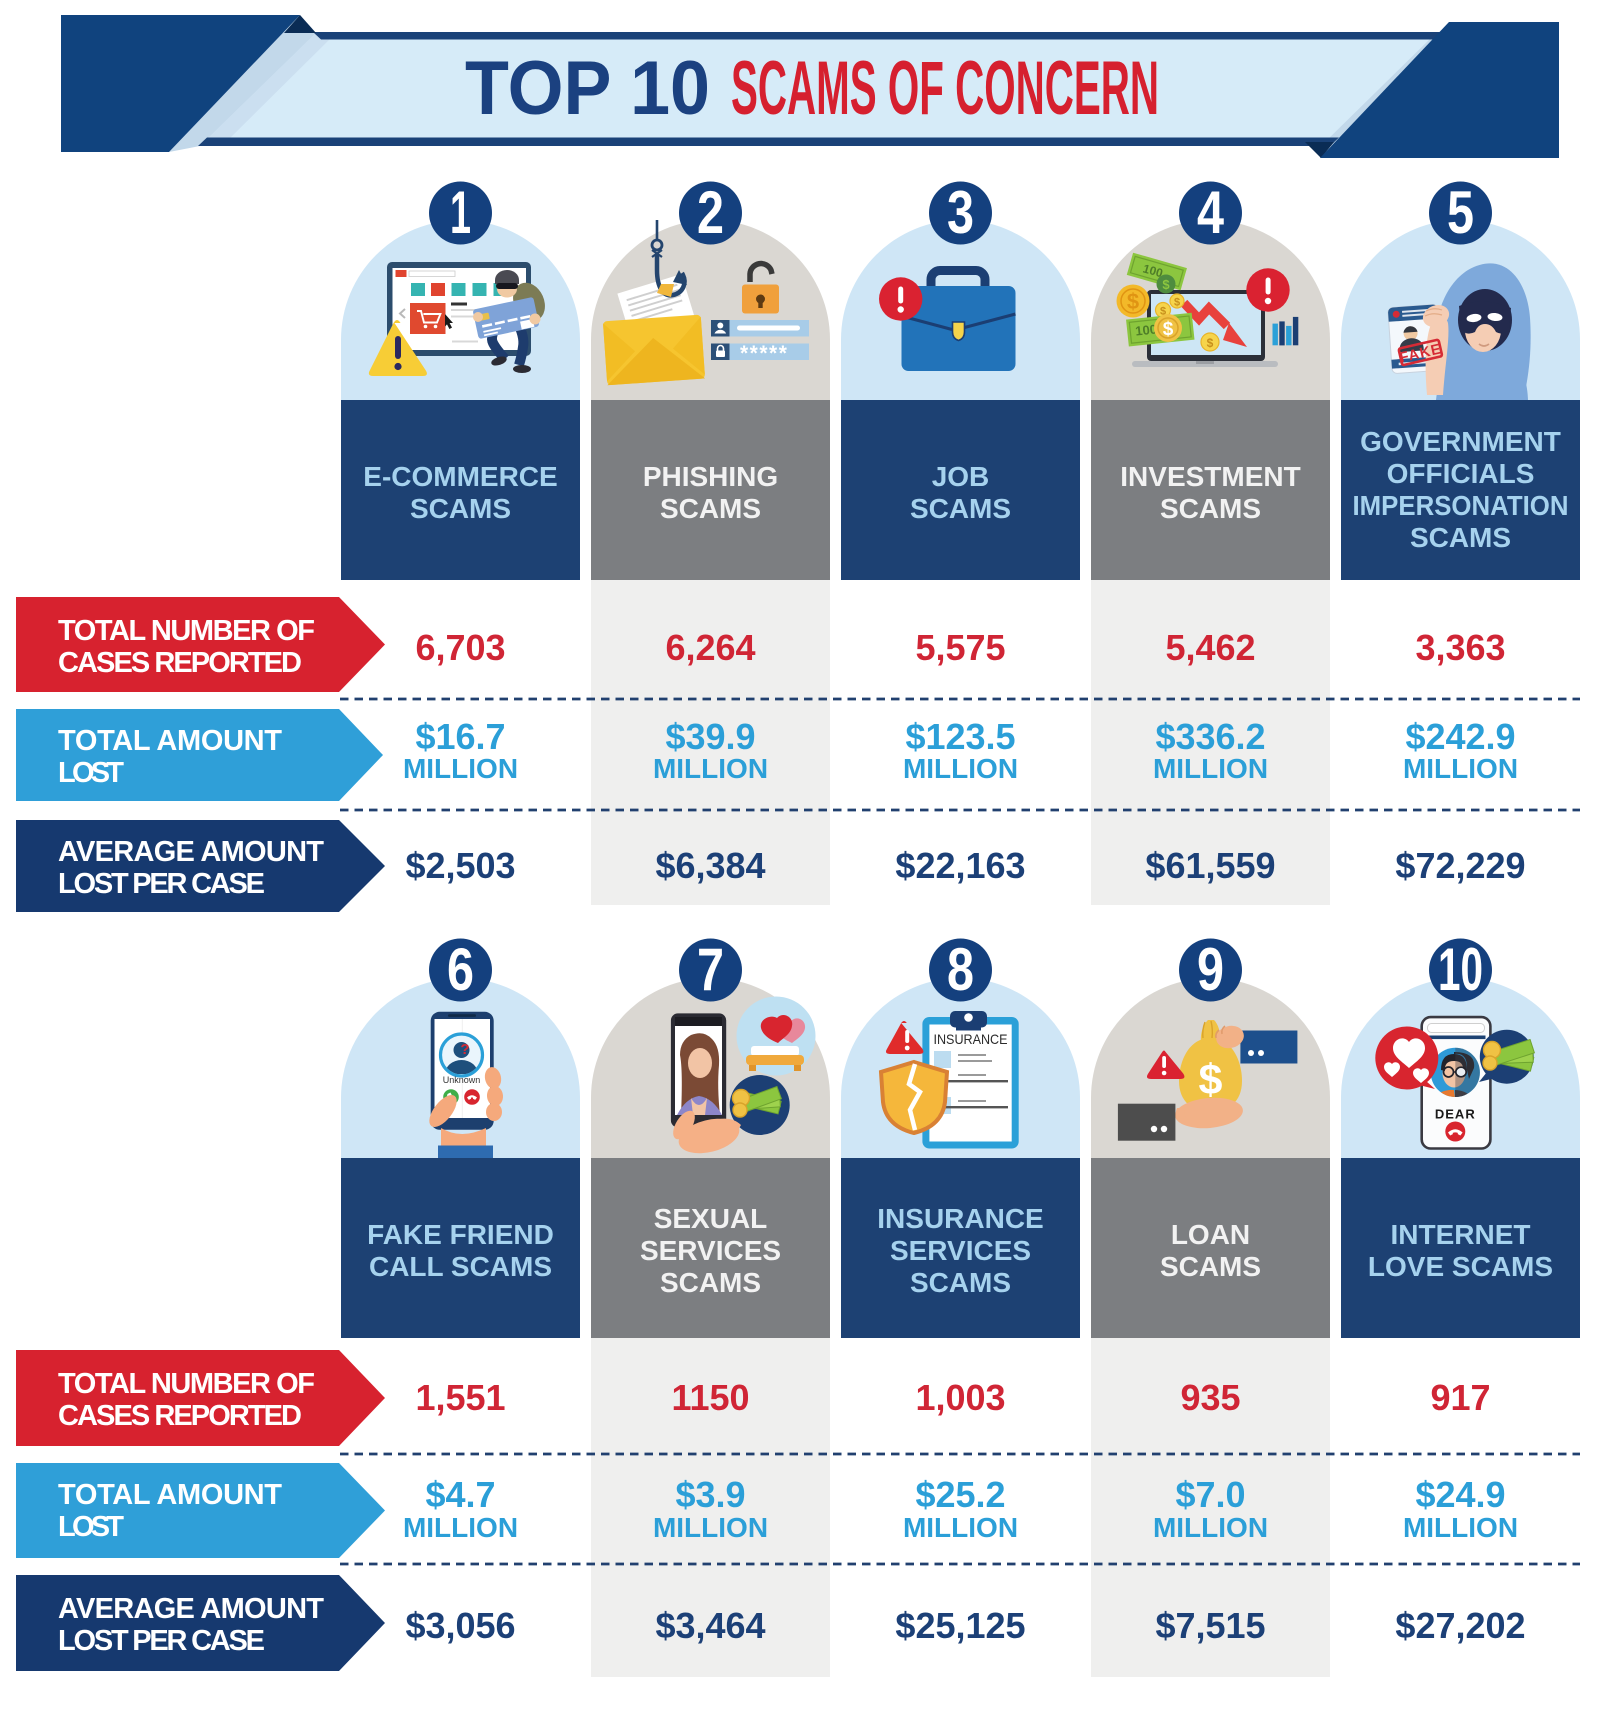 Image resolution: width=1600 pixels, height=1709 pixels. Describe the element at coordinates (1461, 473) in the screenshot. I see `svg-text: OFFICIALS` at that location.